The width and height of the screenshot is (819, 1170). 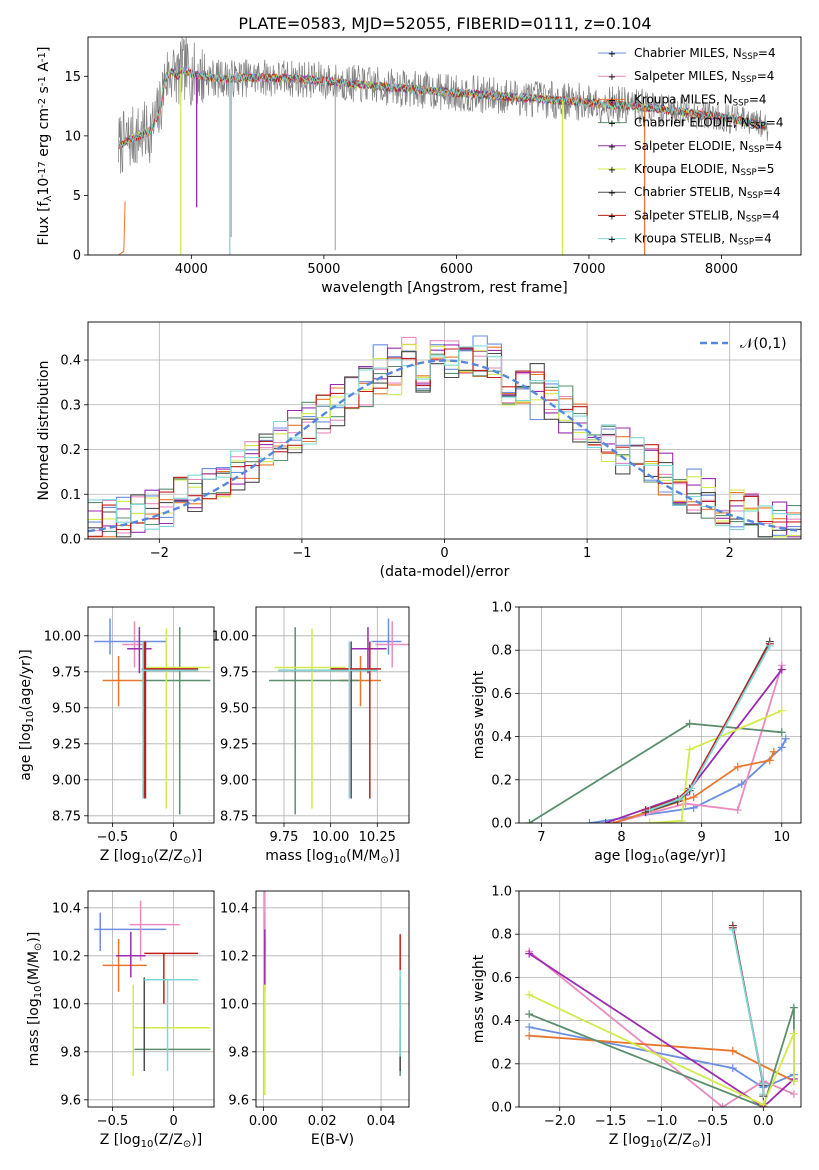 I want to click on weight_vs_age-ytick-label: 0.0, so click(x=501, y=824).